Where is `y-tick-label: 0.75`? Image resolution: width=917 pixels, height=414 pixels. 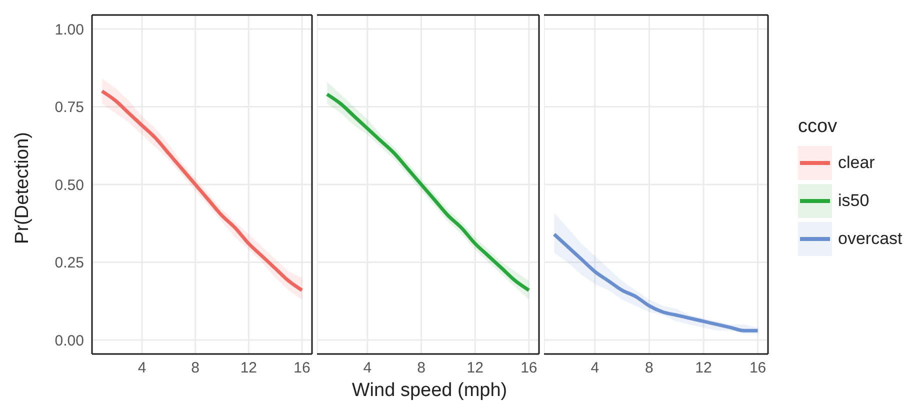
y-tick-label: 0.75 is located at coordinates (69, 107).